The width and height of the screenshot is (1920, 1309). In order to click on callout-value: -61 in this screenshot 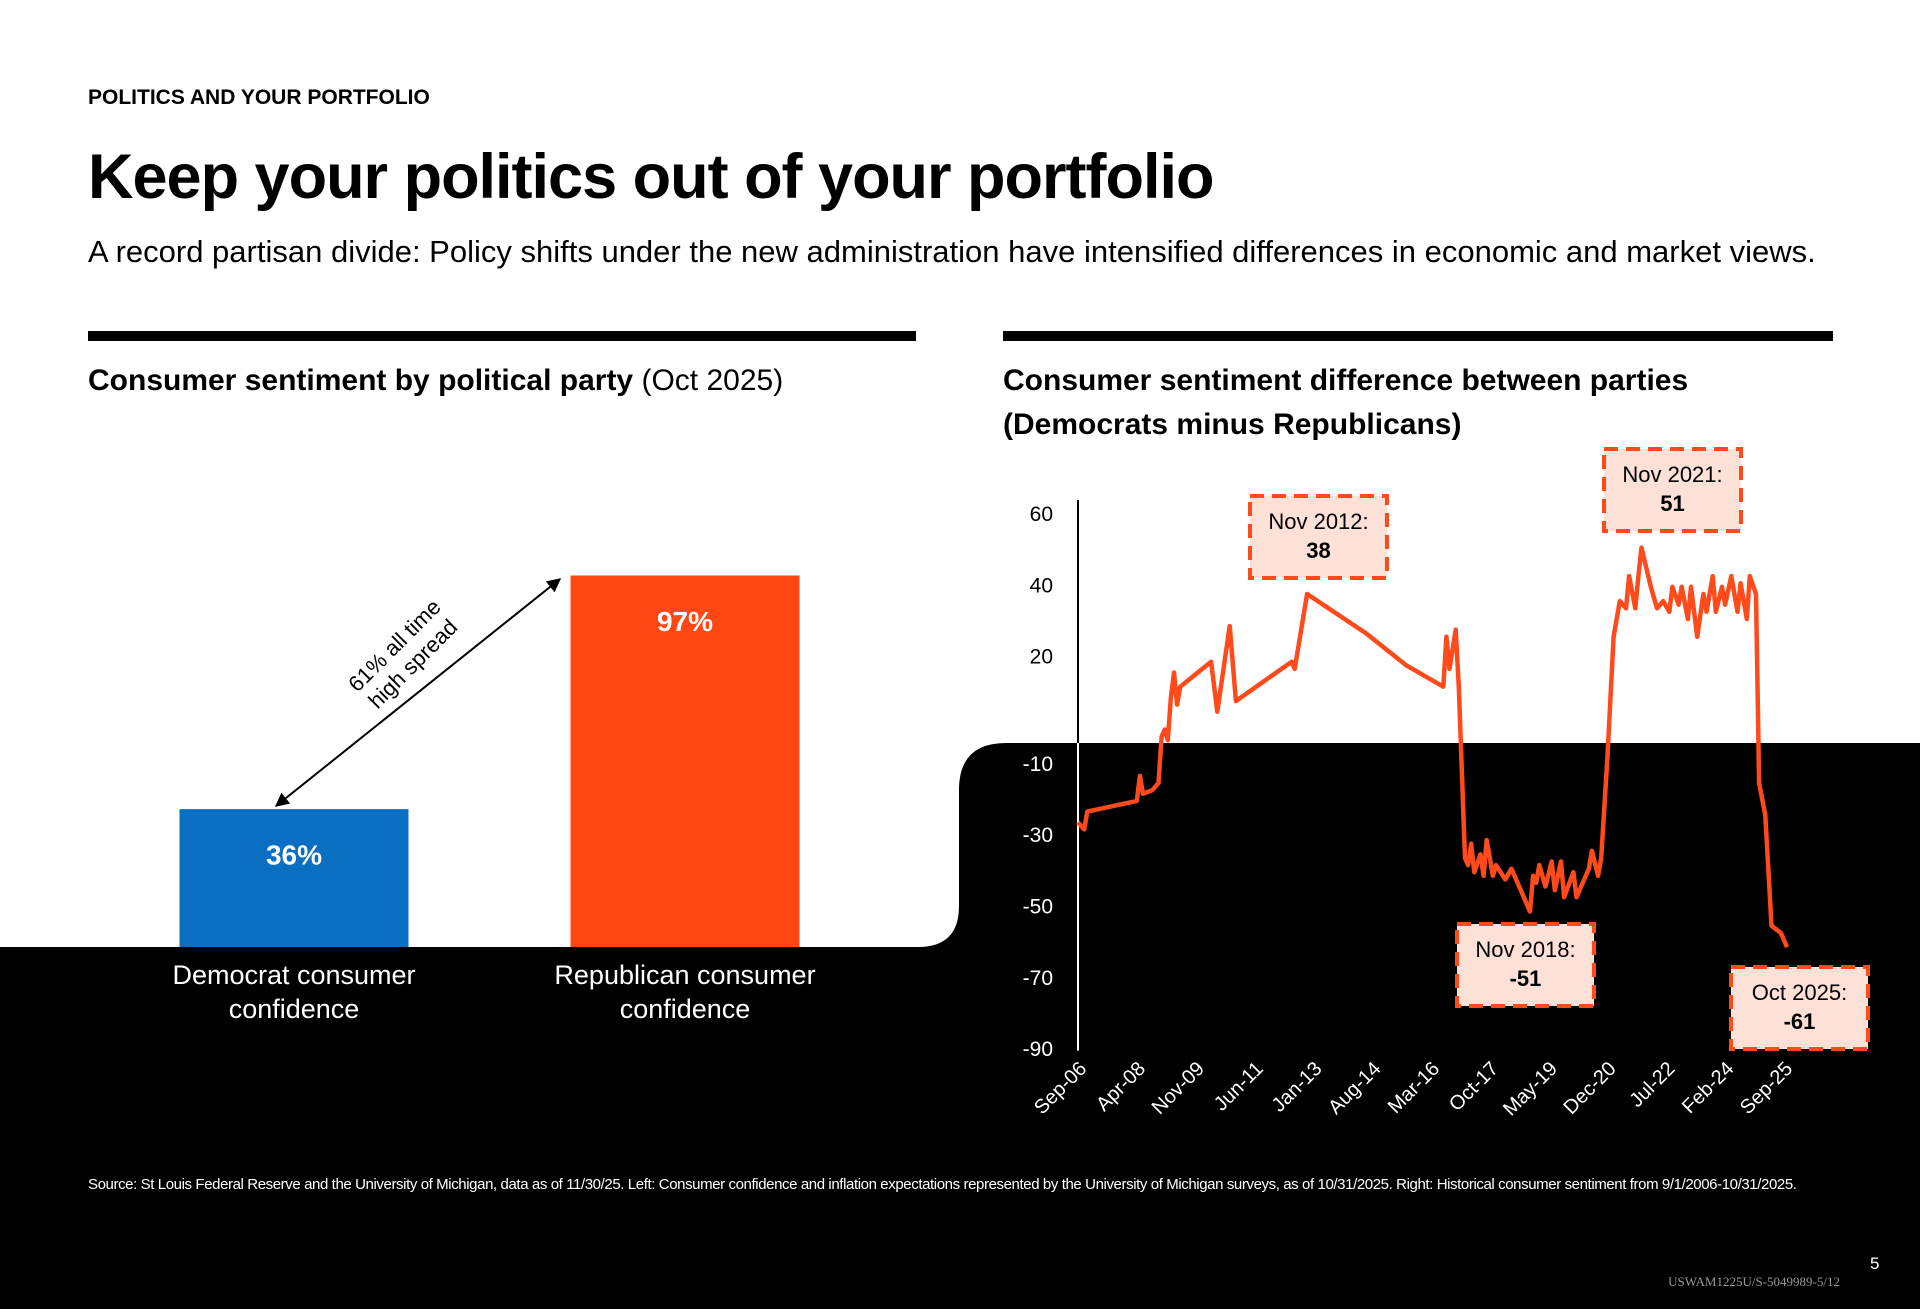, I will do `click(1800, 1021)`.